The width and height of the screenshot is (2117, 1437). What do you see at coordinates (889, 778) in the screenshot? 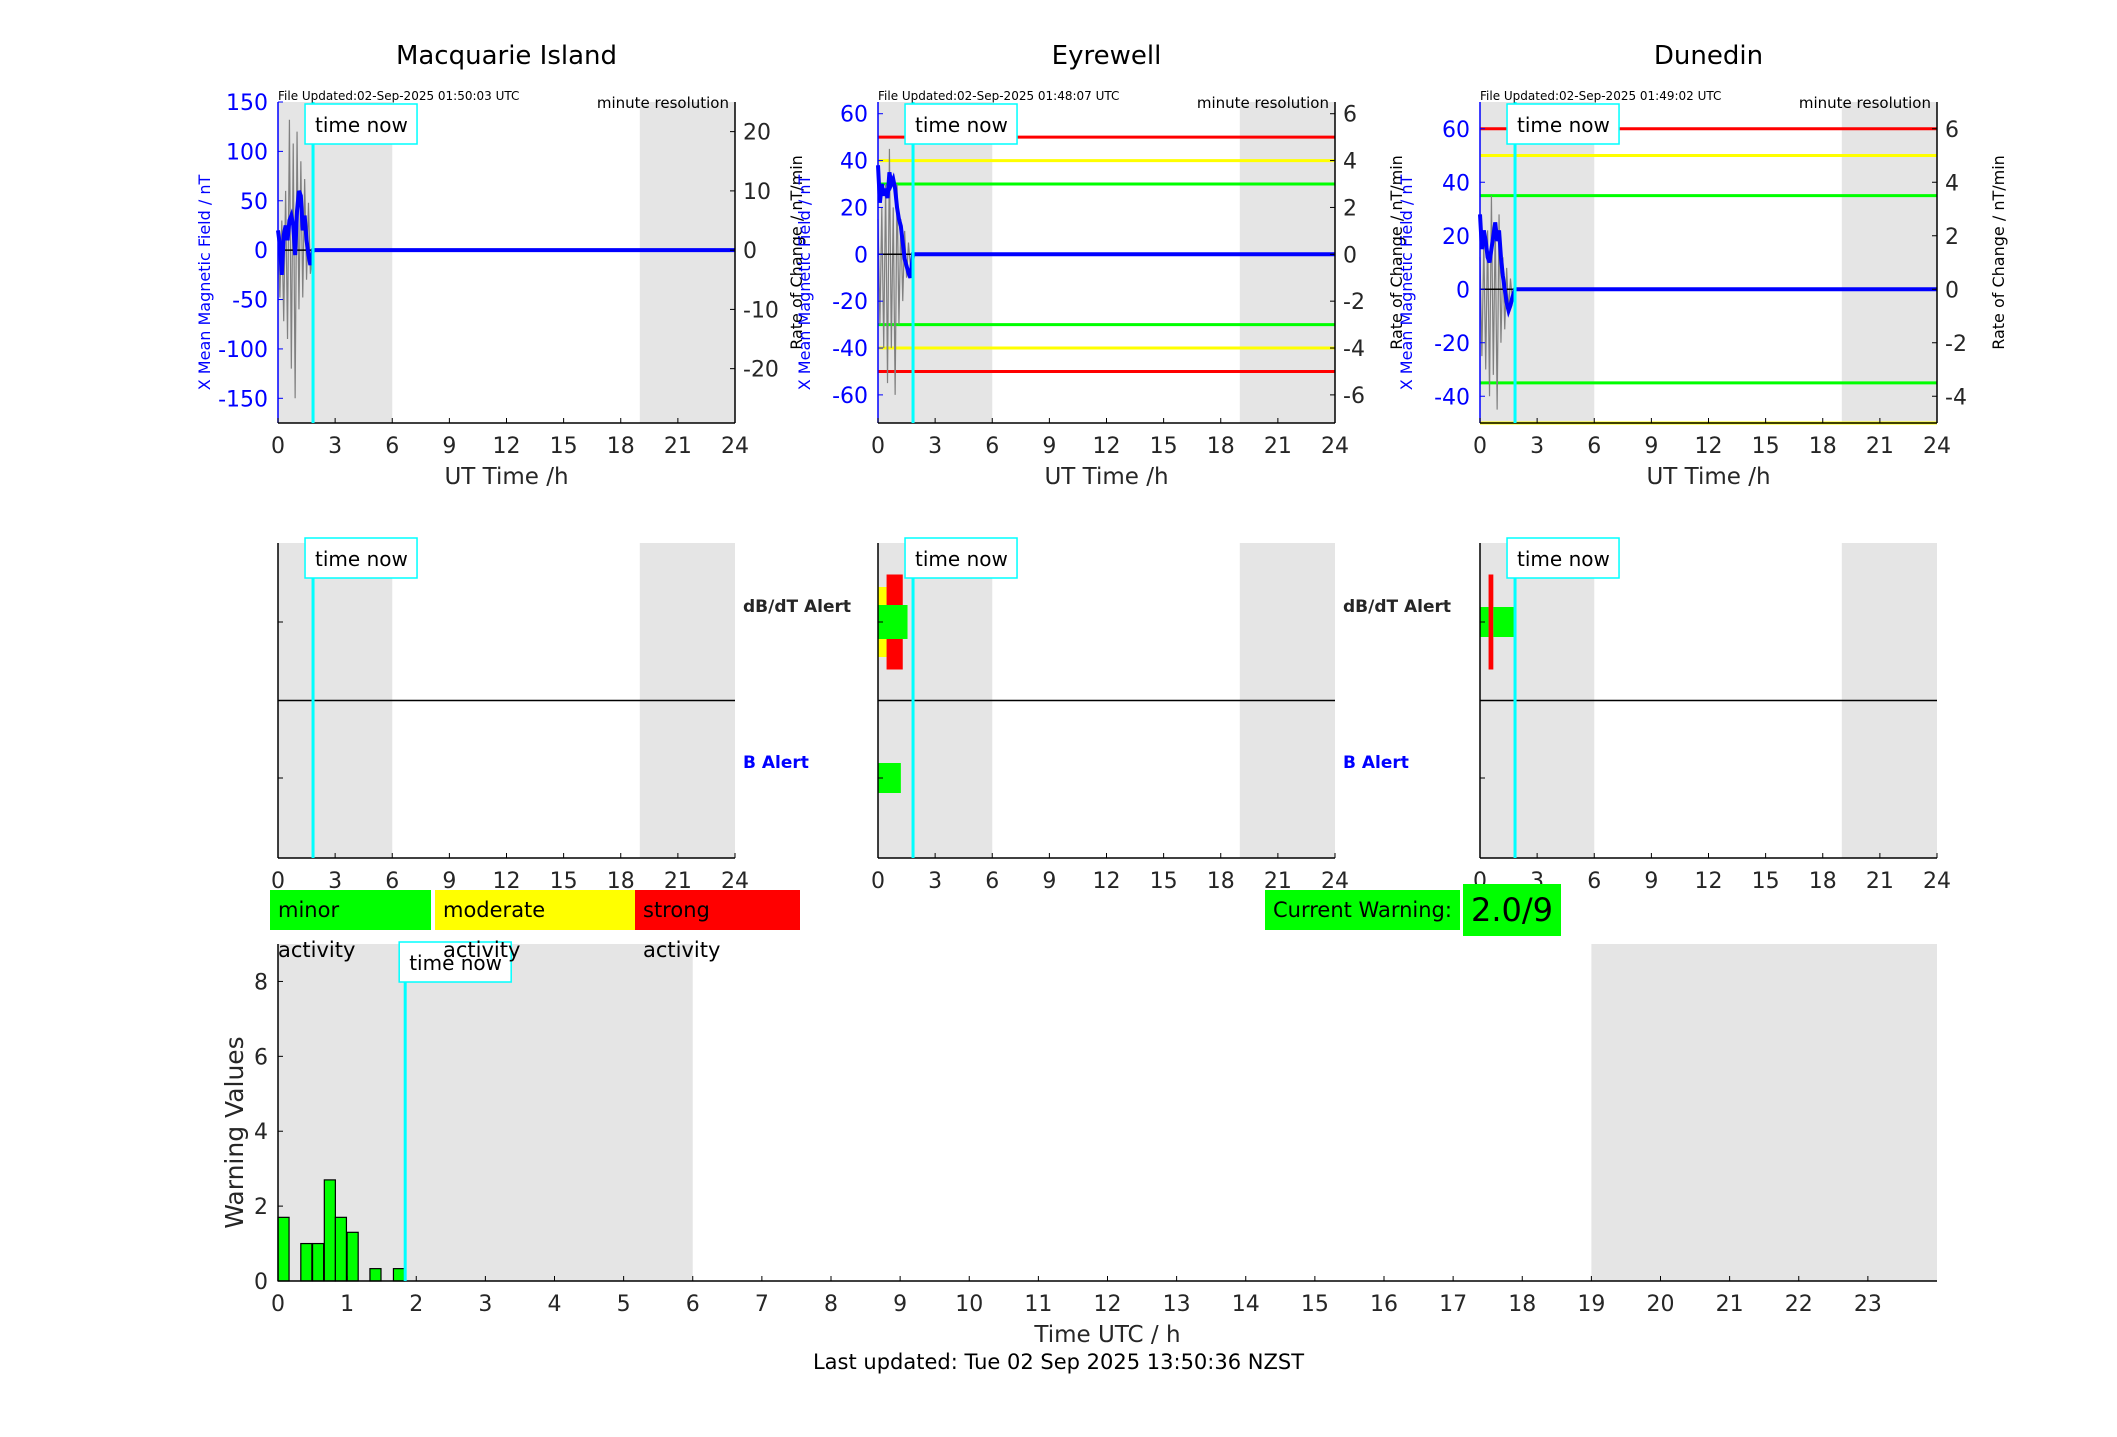
I see `b-alert-bar` at bounding box center [889, 778].